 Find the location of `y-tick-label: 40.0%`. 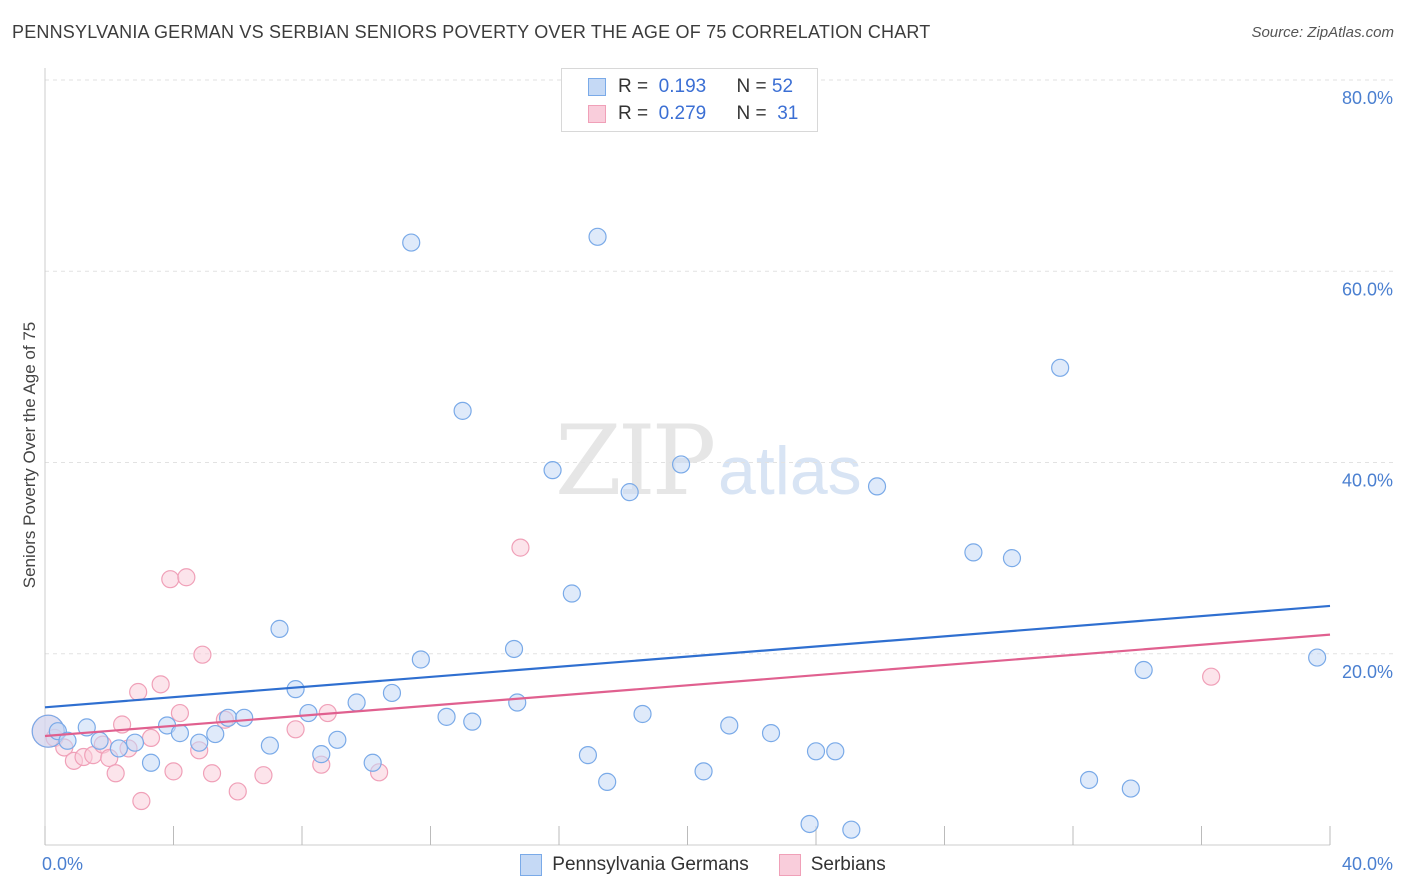

y-tick-label: 40.0% is located at coordinates (1367, 481).